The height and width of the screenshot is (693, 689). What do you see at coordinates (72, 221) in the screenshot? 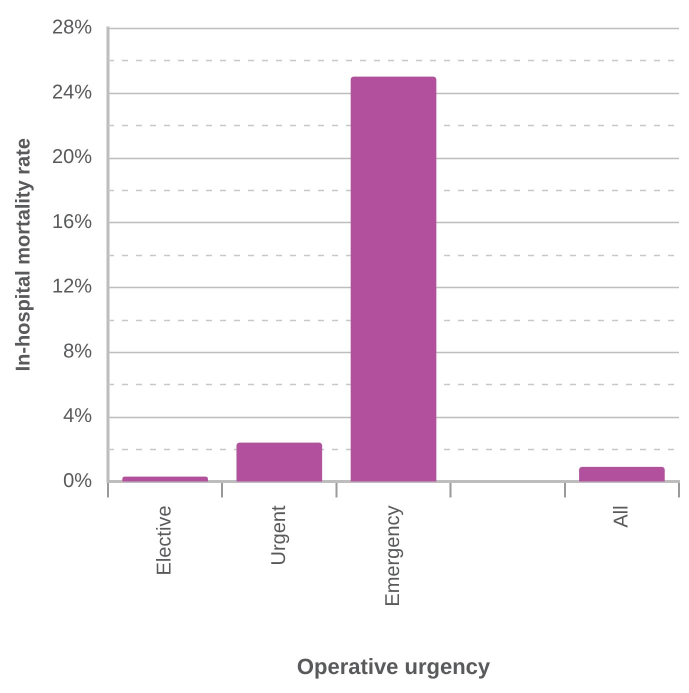
I see `y-tick-label: 16%` at bounding box center [72, 221].